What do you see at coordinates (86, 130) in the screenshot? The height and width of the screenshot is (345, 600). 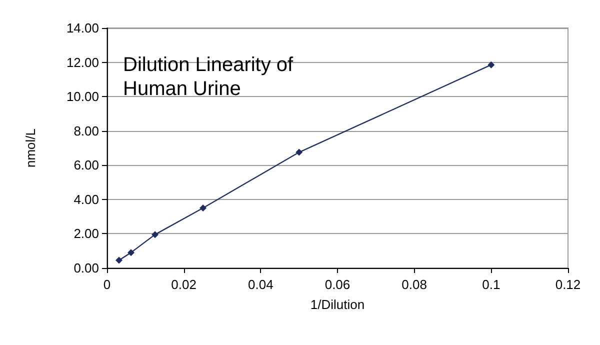 I see `y-tick-label: 8.00` at bounding box center [86, 130].